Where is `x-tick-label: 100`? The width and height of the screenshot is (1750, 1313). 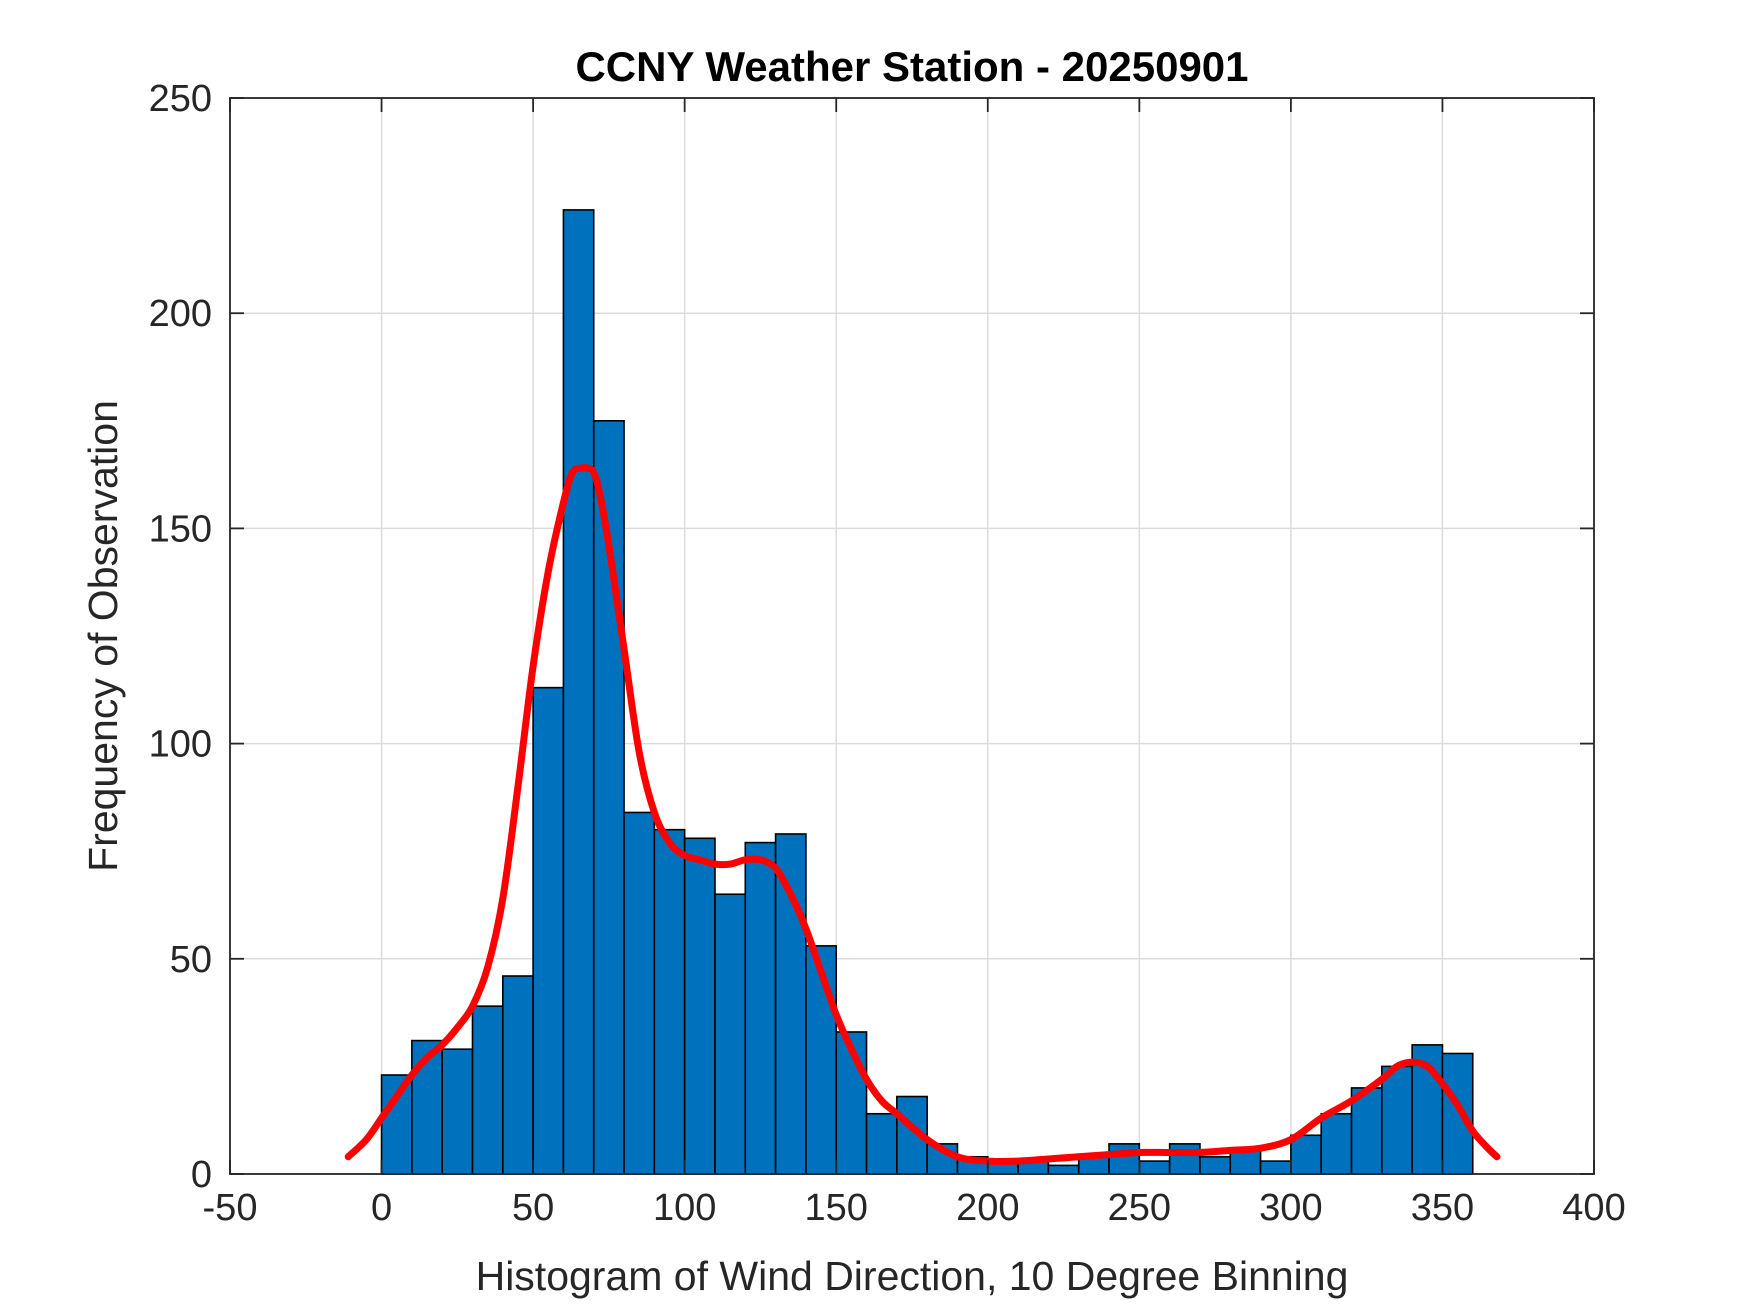 x-tick-label: 100 is located at coordinates (684, 1208).